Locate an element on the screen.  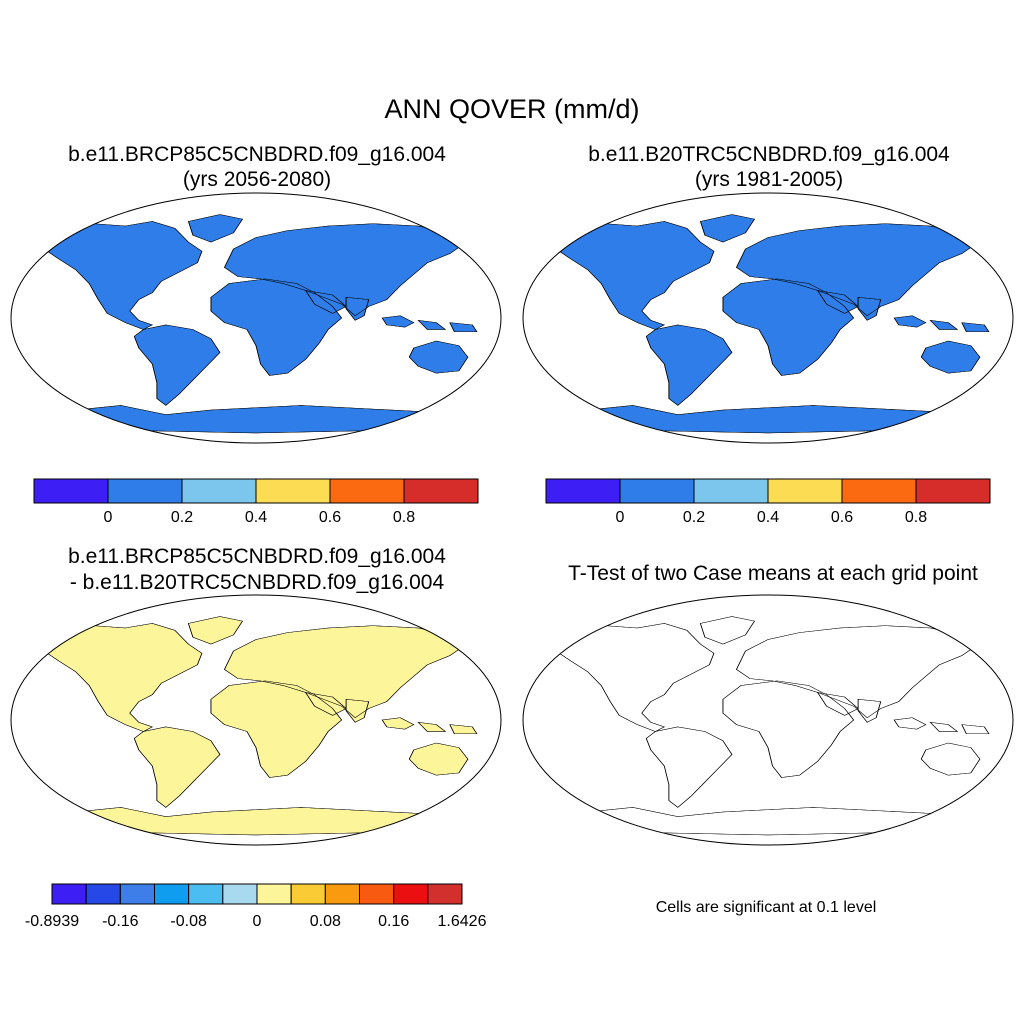
colorbar-case: 0 0.2 0.4 0.6 0.8 is located at coordinates (256, 502).